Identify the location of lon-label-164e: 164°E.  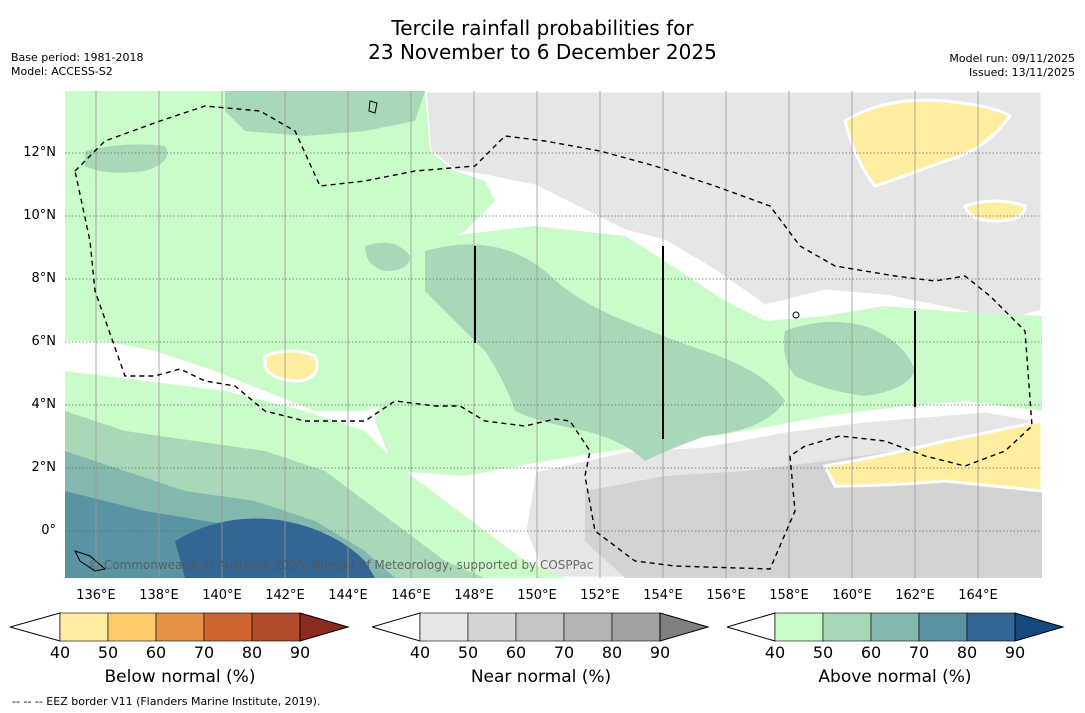
(978, 595).